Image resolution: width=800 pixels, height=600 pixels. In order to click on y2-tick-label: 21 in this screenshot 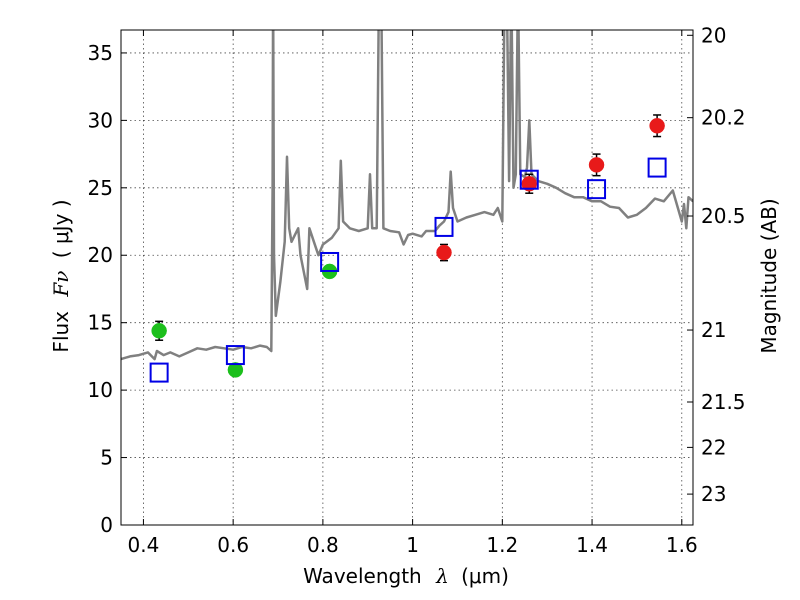, I will do `click(713, 330)`.